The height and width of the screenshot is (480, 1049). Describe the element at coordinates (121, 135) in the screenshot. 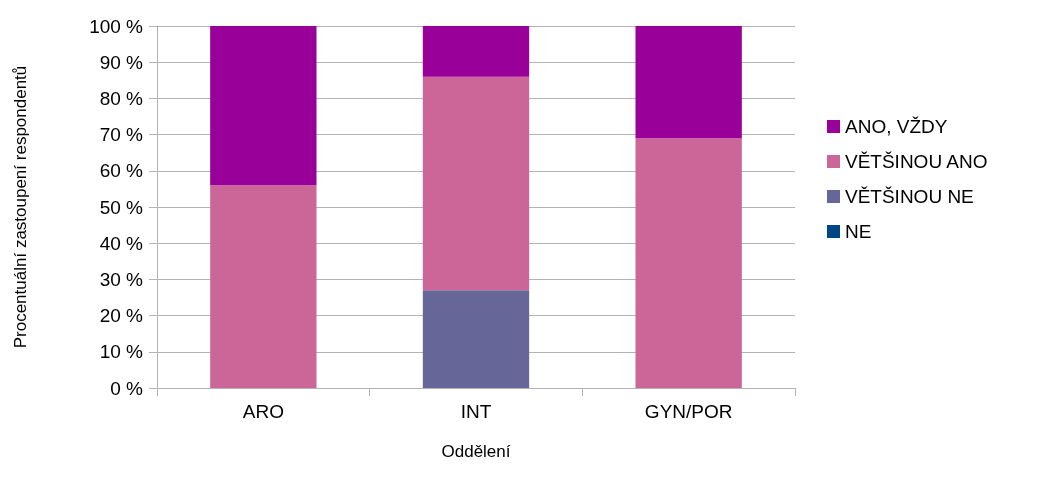

I see `y-tick-label: 70 %` at that location.